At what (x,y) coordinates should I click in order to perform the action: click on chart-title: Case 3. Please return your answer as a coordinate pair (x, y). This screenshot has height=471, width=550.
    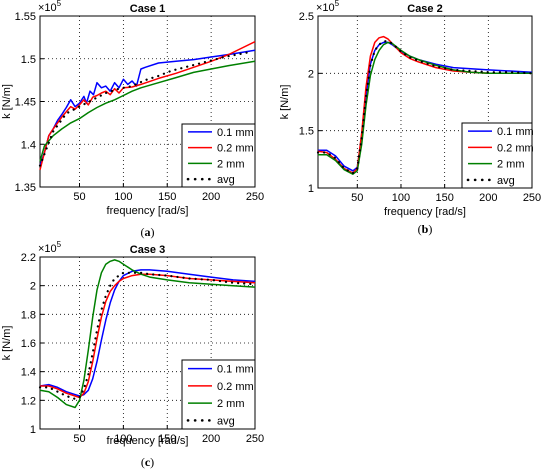
    Looking at the image, I should click on (147, 250).